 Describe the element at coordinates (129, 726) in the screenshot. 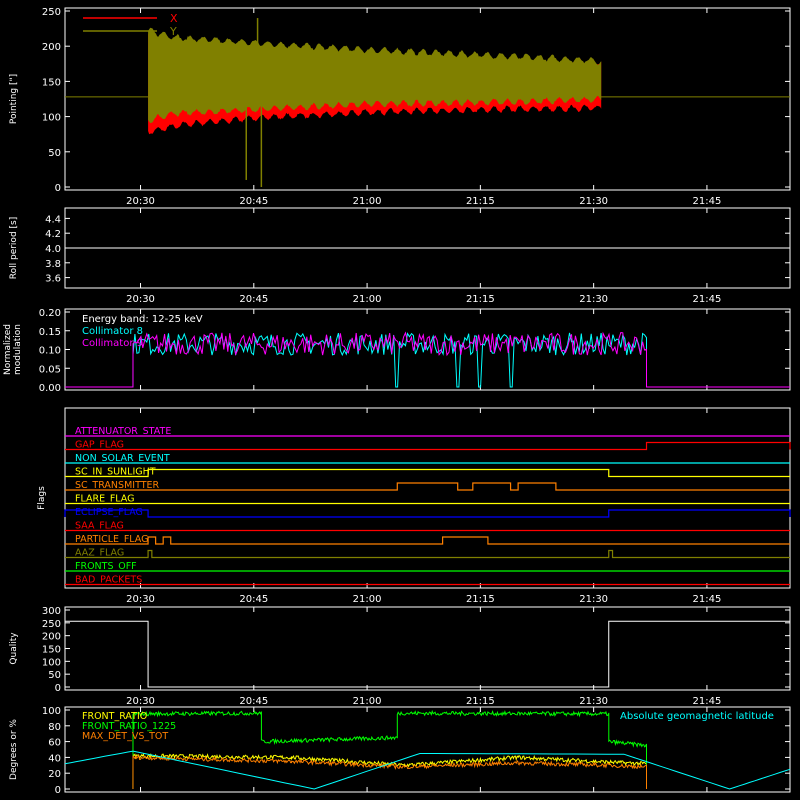

I see `legend-label: FRONT_RATIO_1225` at that location.